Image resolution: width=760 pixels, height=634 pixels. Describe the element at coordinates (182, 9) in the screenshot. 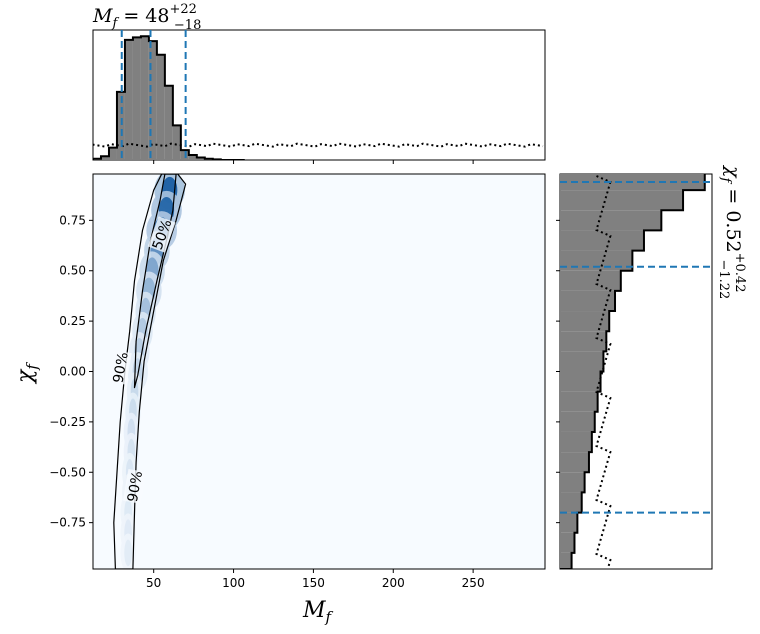

I see `top-title-upper-error: +22` at that location.